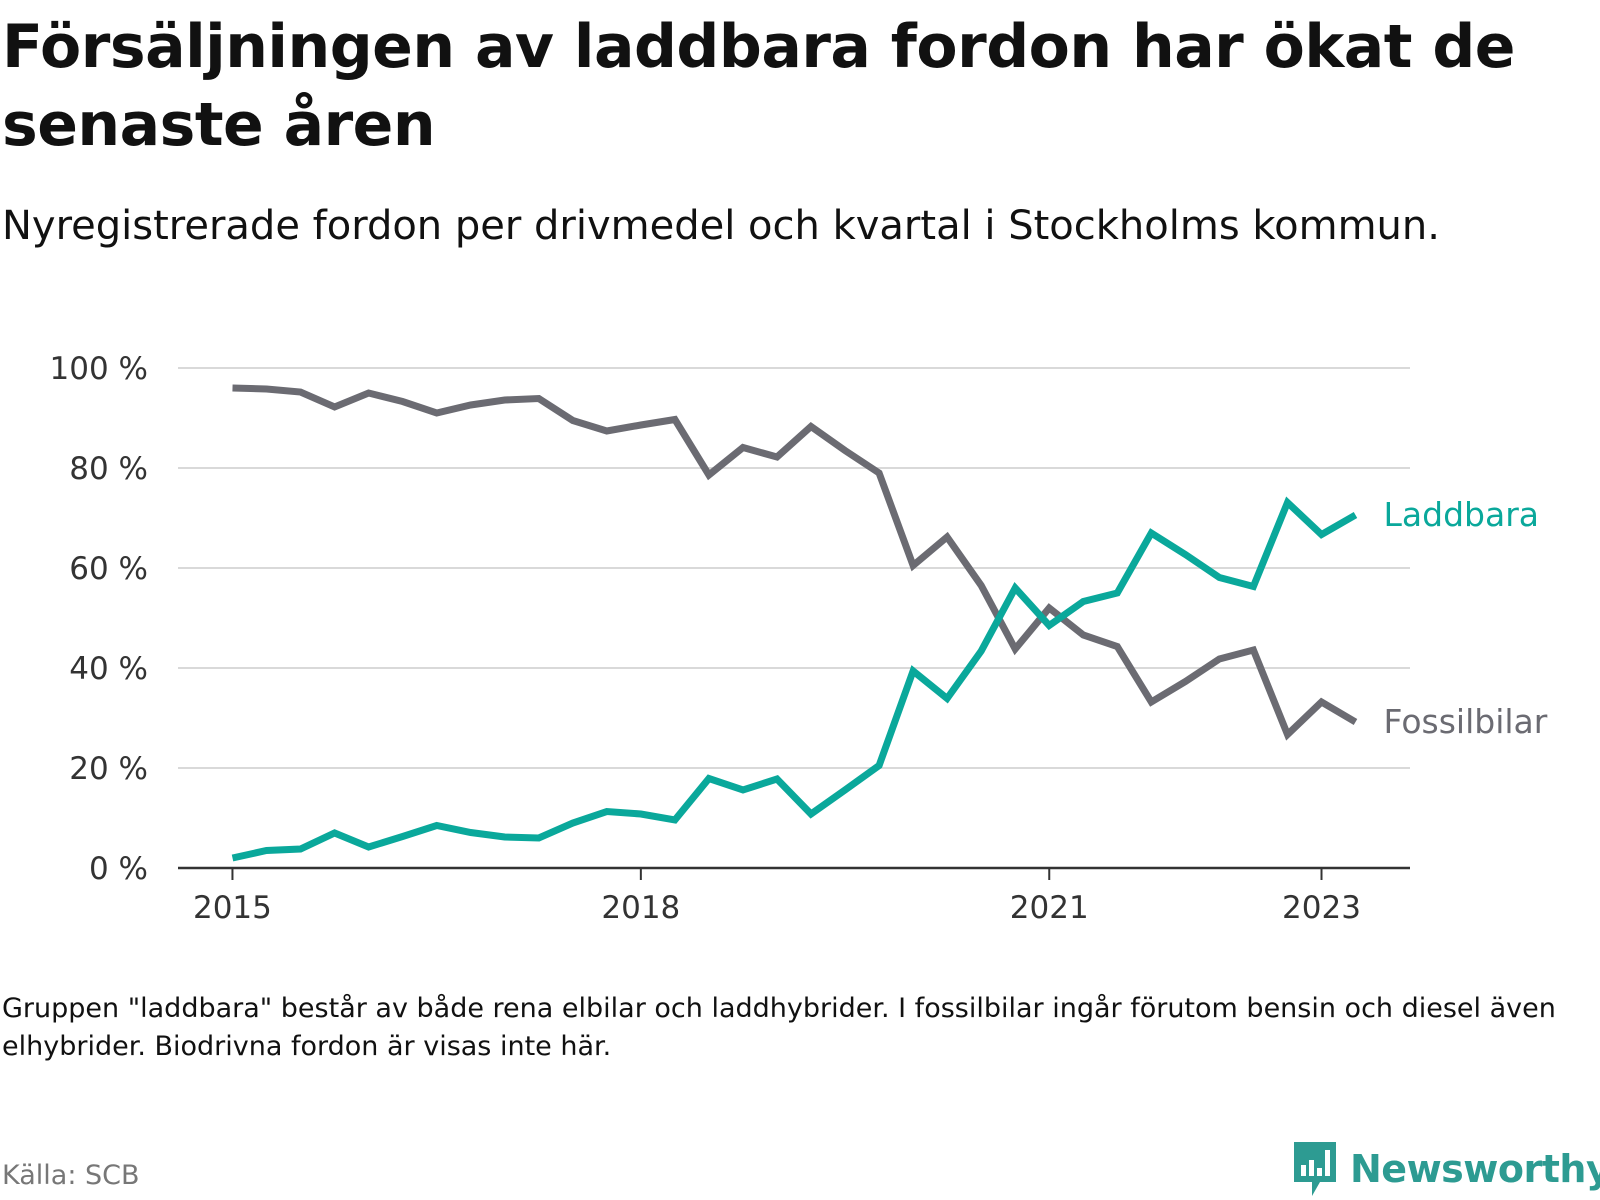 This screenshot has height=1200, width=1600. I want to click on x-tick-label: 2021, so click(1049, 908).